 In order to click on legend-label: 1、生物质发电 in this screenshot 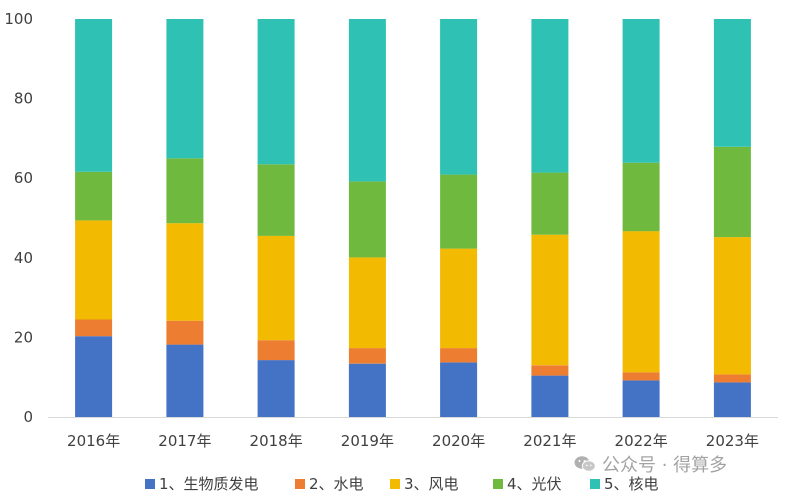, I will do `click(209, 484)`.